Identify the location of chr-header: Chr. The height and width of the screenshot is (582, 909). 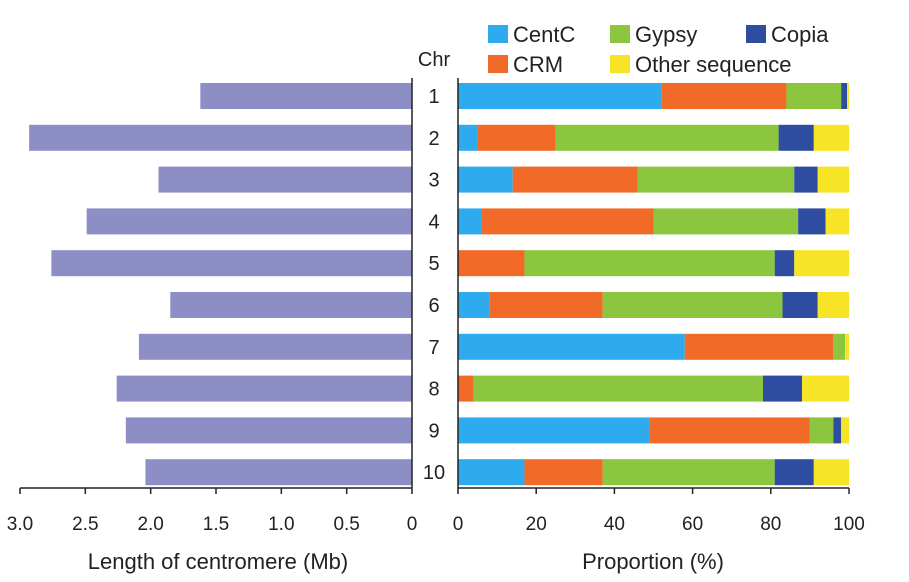
(434, 60).